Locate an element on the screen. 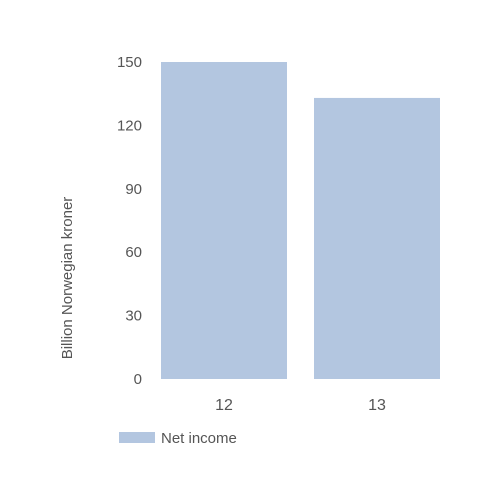 Image resolution: width=500 pixels, height=500 pixels. y-tick-label: 0 is located at coordinates (138, 379).